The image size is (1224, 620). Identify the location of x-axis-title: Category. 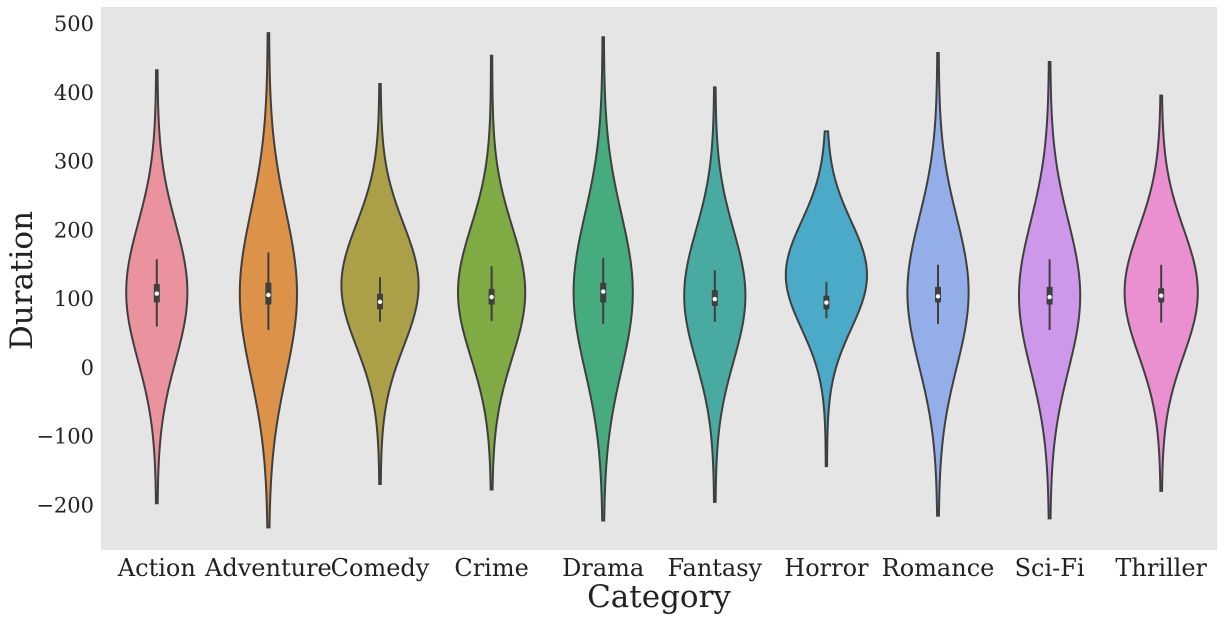
(659, 597).